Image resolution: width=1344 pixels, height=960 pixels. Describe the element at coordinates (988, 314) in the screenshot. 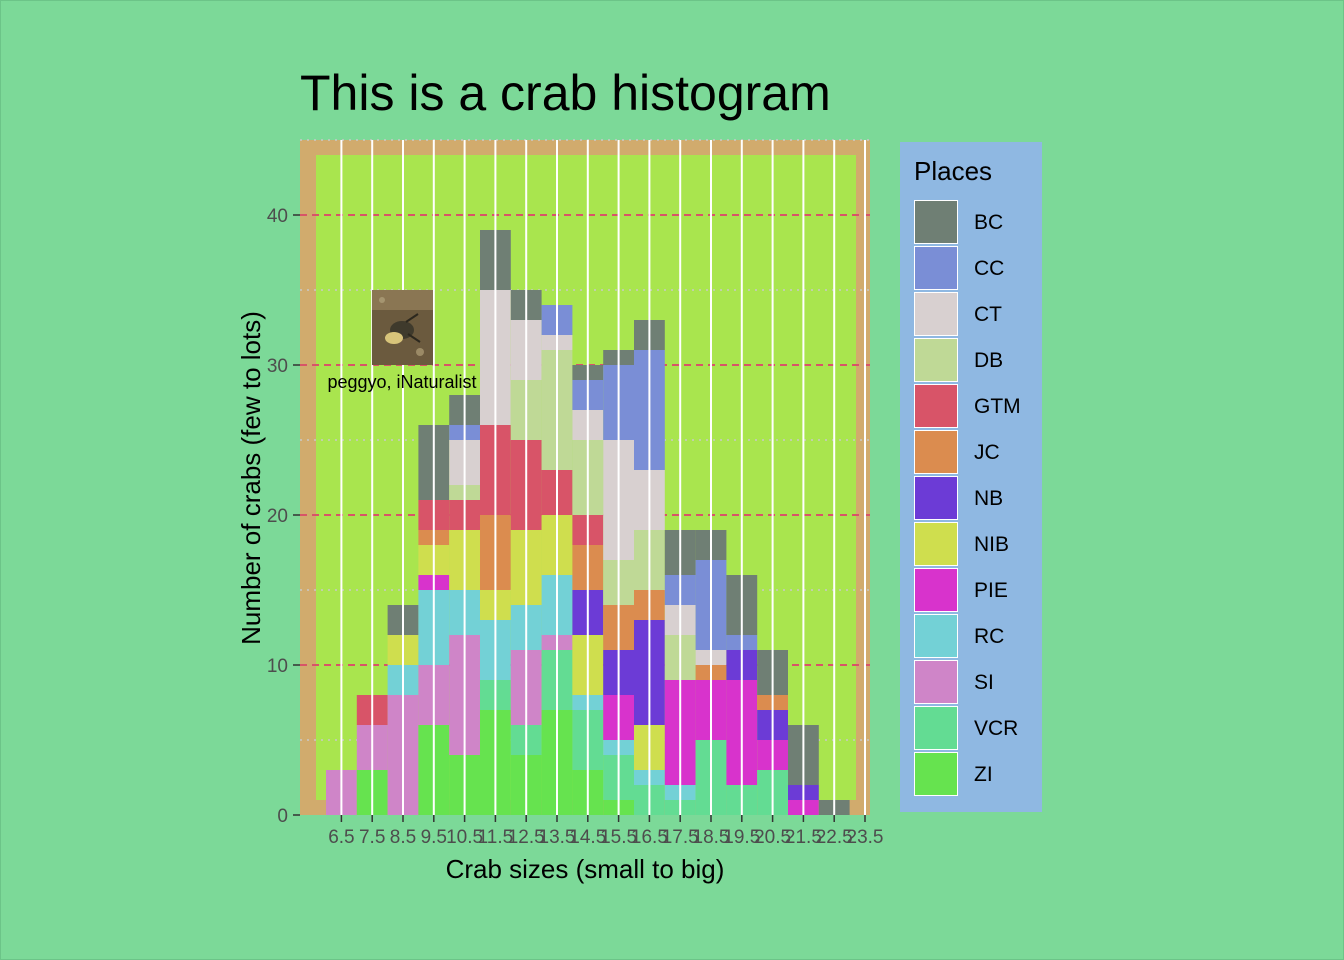

I see `legend-label: CT` at that location.